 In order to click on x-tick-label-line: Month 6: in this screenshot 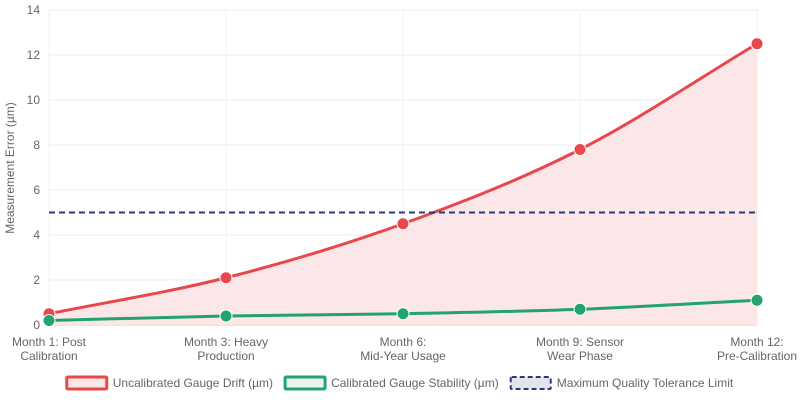, I will do `click(403, 342)`.